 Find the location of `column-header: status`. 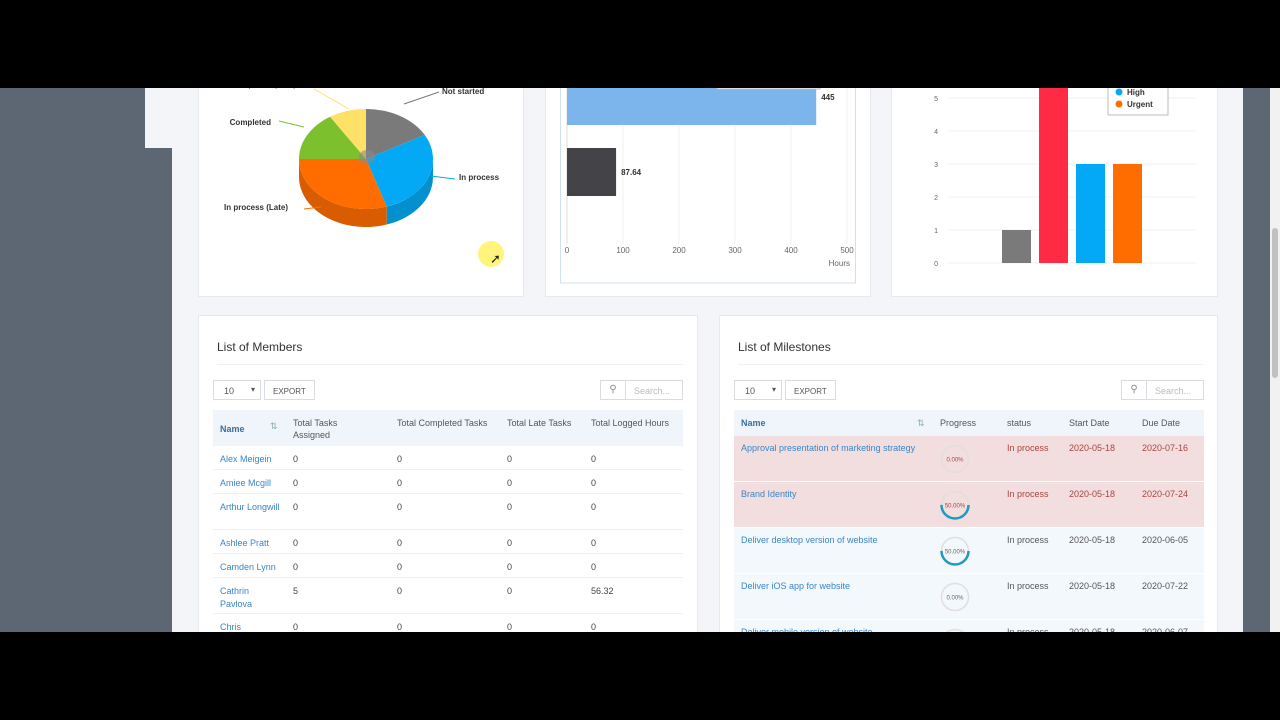

column-header: status is located at coordinates (1019, 423).